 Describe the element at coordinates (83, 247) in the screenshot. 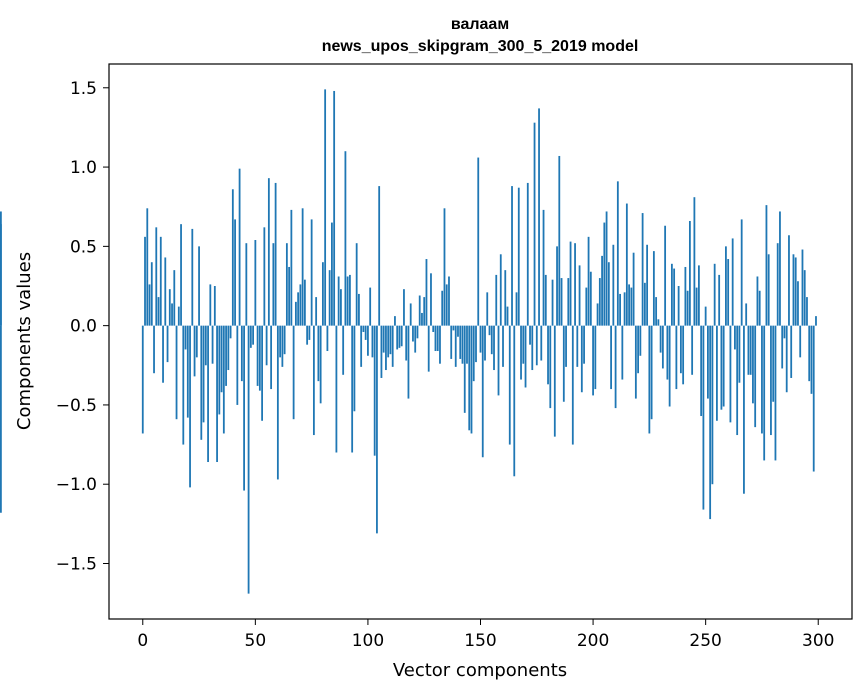

I see `y-tick-label: 0.5` at that location.